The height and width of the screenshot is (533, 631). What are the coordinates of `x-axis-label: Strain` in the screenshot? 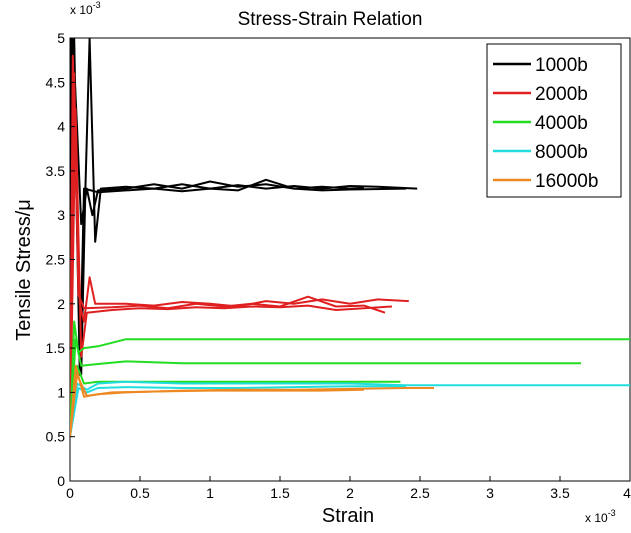 It's located at (348, 516).